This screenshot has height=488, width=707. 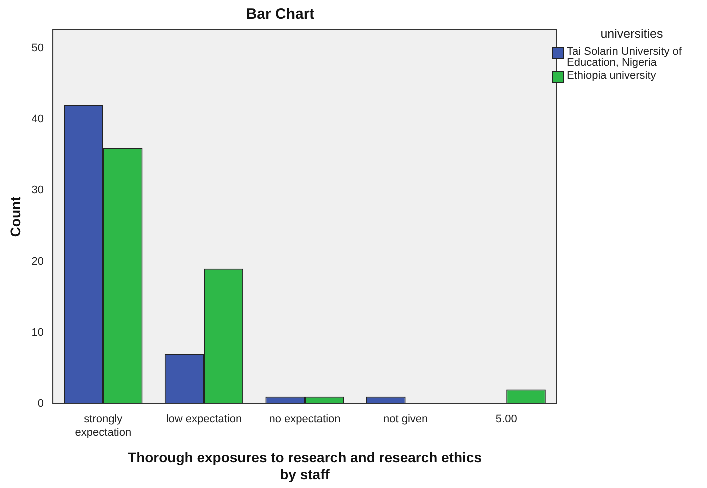 I want to click on x-tick-label: strongly expectation, so click(x=103, y=426).